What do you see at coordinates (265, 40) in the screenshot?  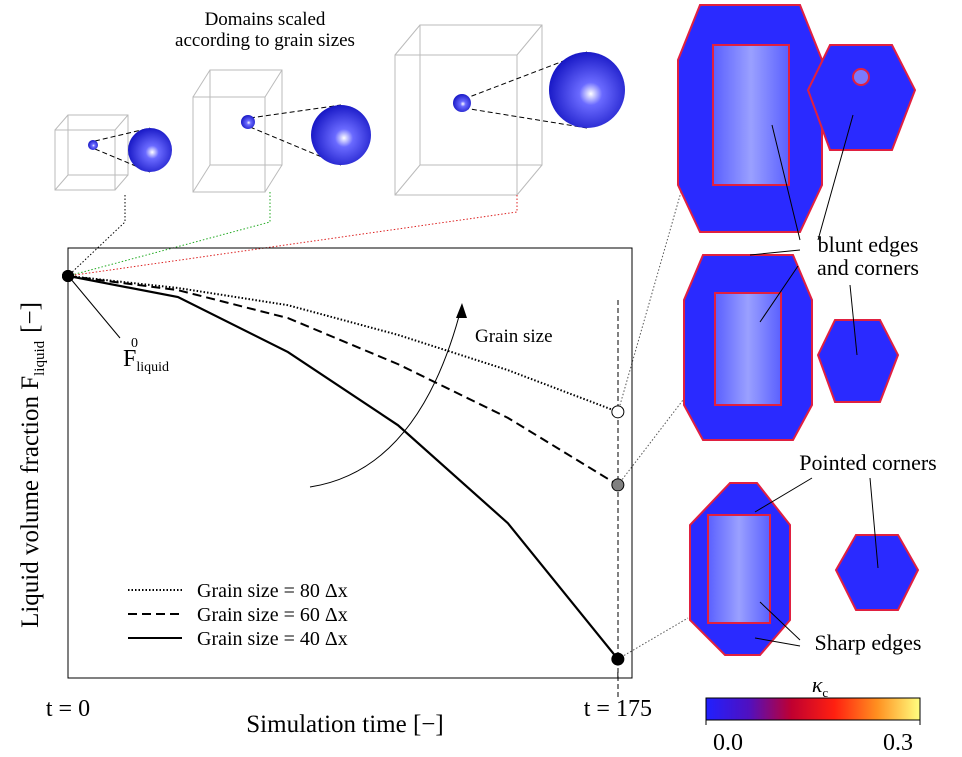 I see `annotation: according to grain sizes` at bounding box center [265, 40].